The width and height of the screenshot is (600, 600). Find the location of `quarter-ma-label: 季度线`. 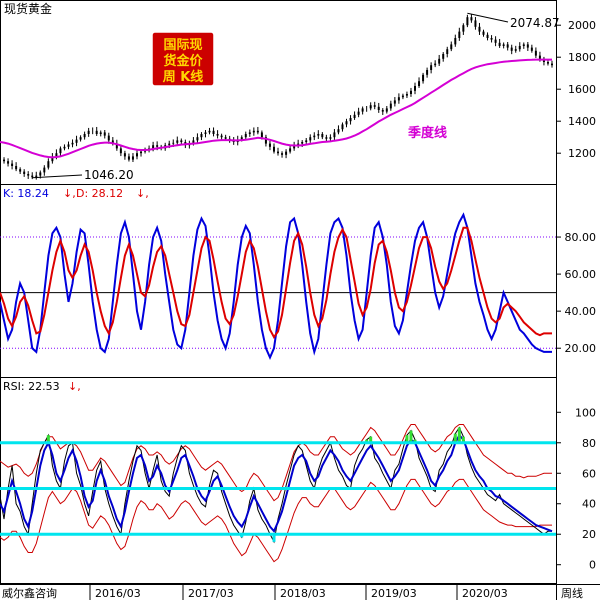

quarter-ma-label: 季度线 is located at coordinates (427, 133).